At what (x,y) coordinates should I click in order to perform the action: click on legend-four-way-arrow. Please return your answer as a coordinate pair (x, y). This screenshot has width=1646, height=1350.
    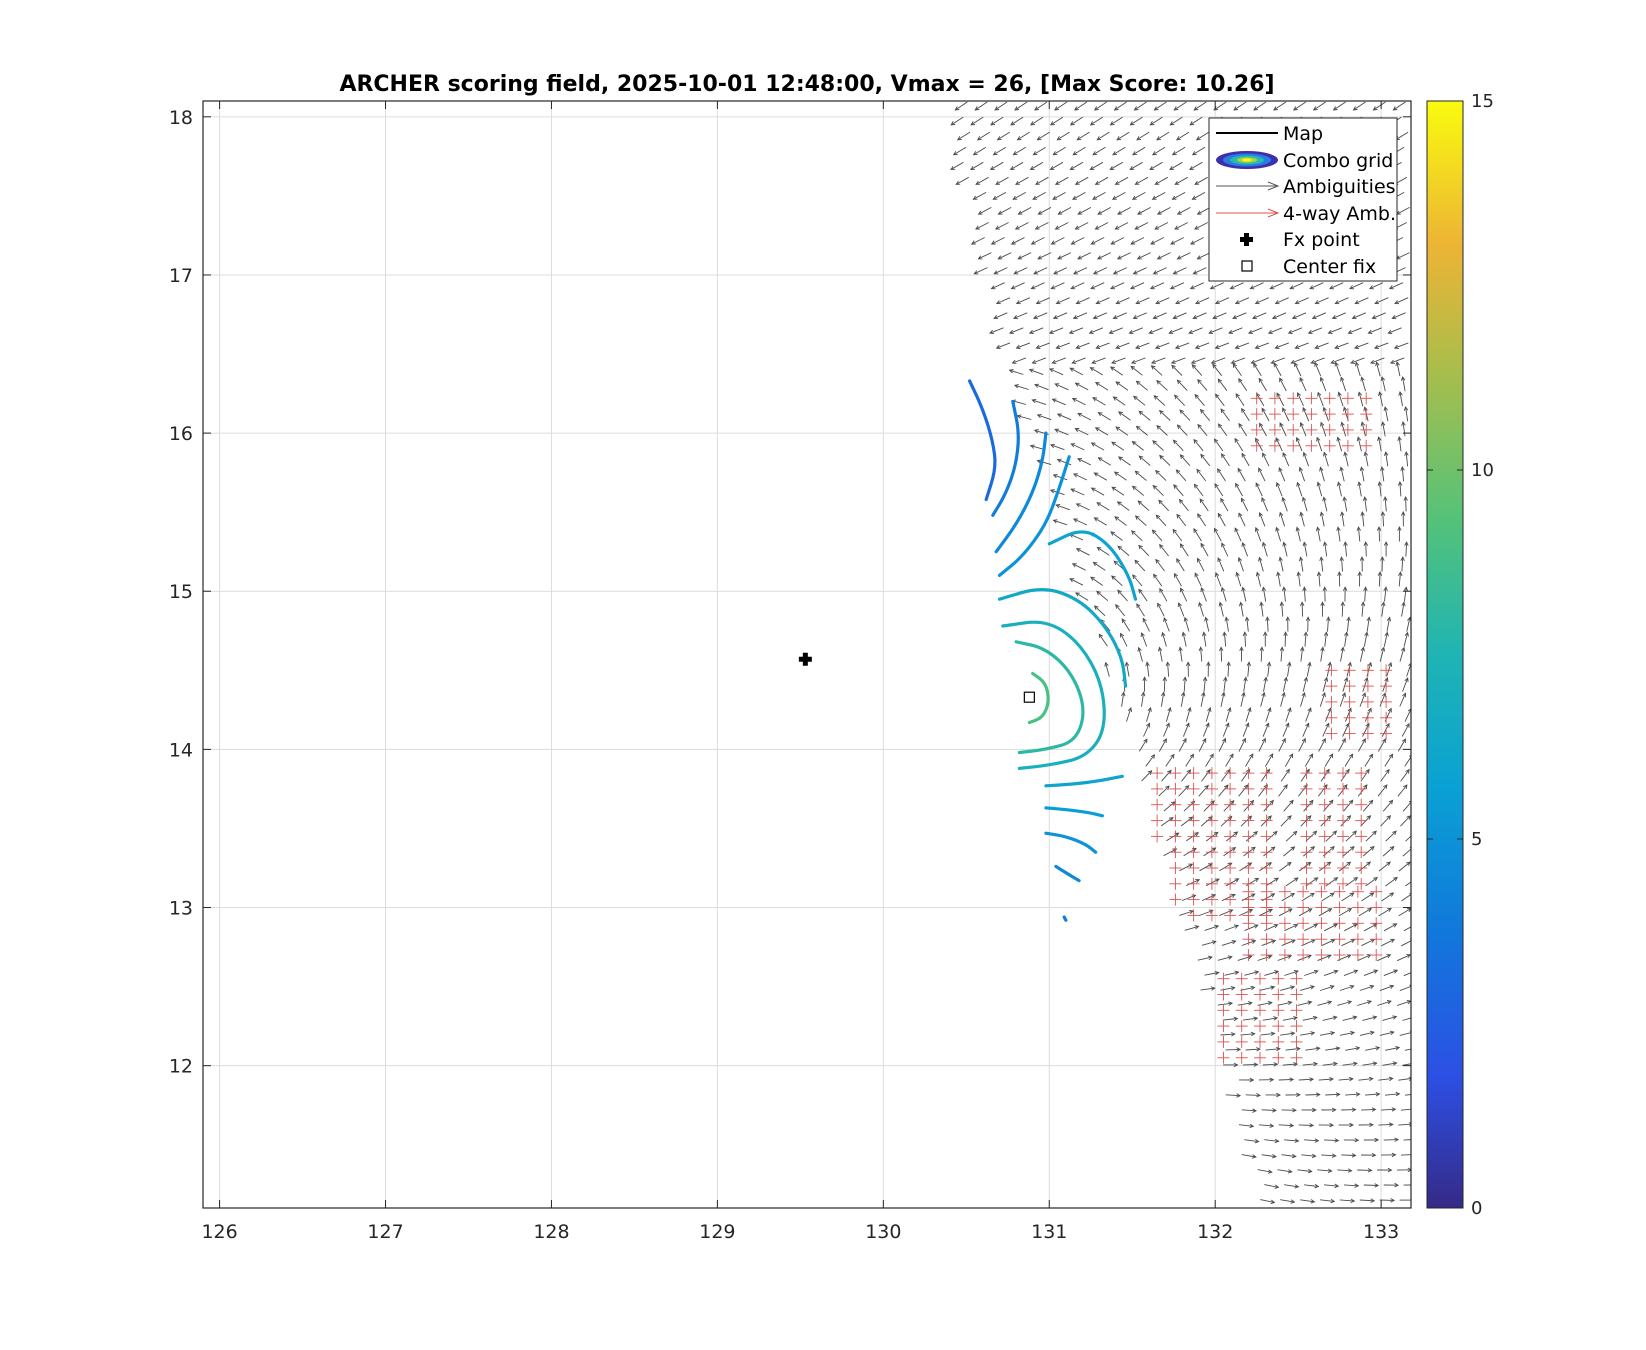
    Looking at the image, I should click on (1248, 213).